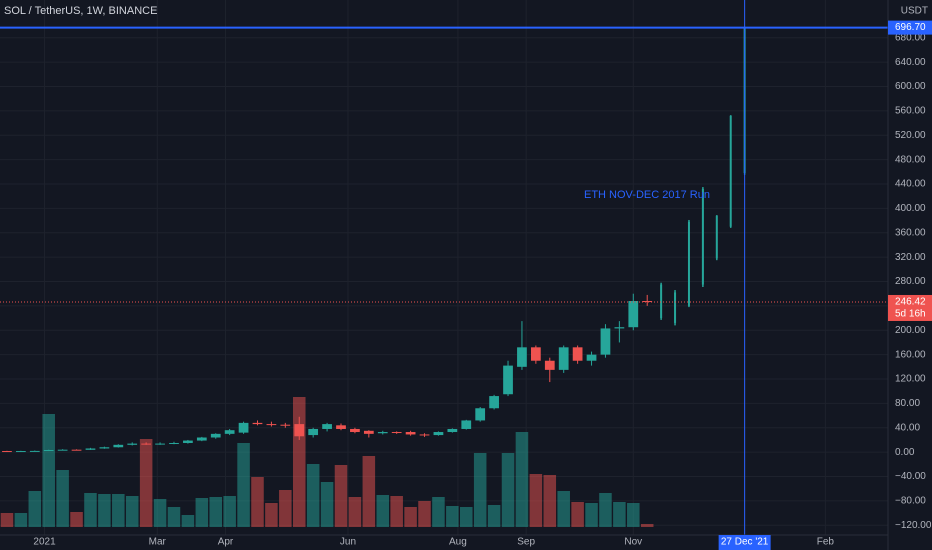  What do you see at coordinates (910, 354) in the screenshot?
I see `y-tick-label: 160.00` at bounding box center [910, 354].